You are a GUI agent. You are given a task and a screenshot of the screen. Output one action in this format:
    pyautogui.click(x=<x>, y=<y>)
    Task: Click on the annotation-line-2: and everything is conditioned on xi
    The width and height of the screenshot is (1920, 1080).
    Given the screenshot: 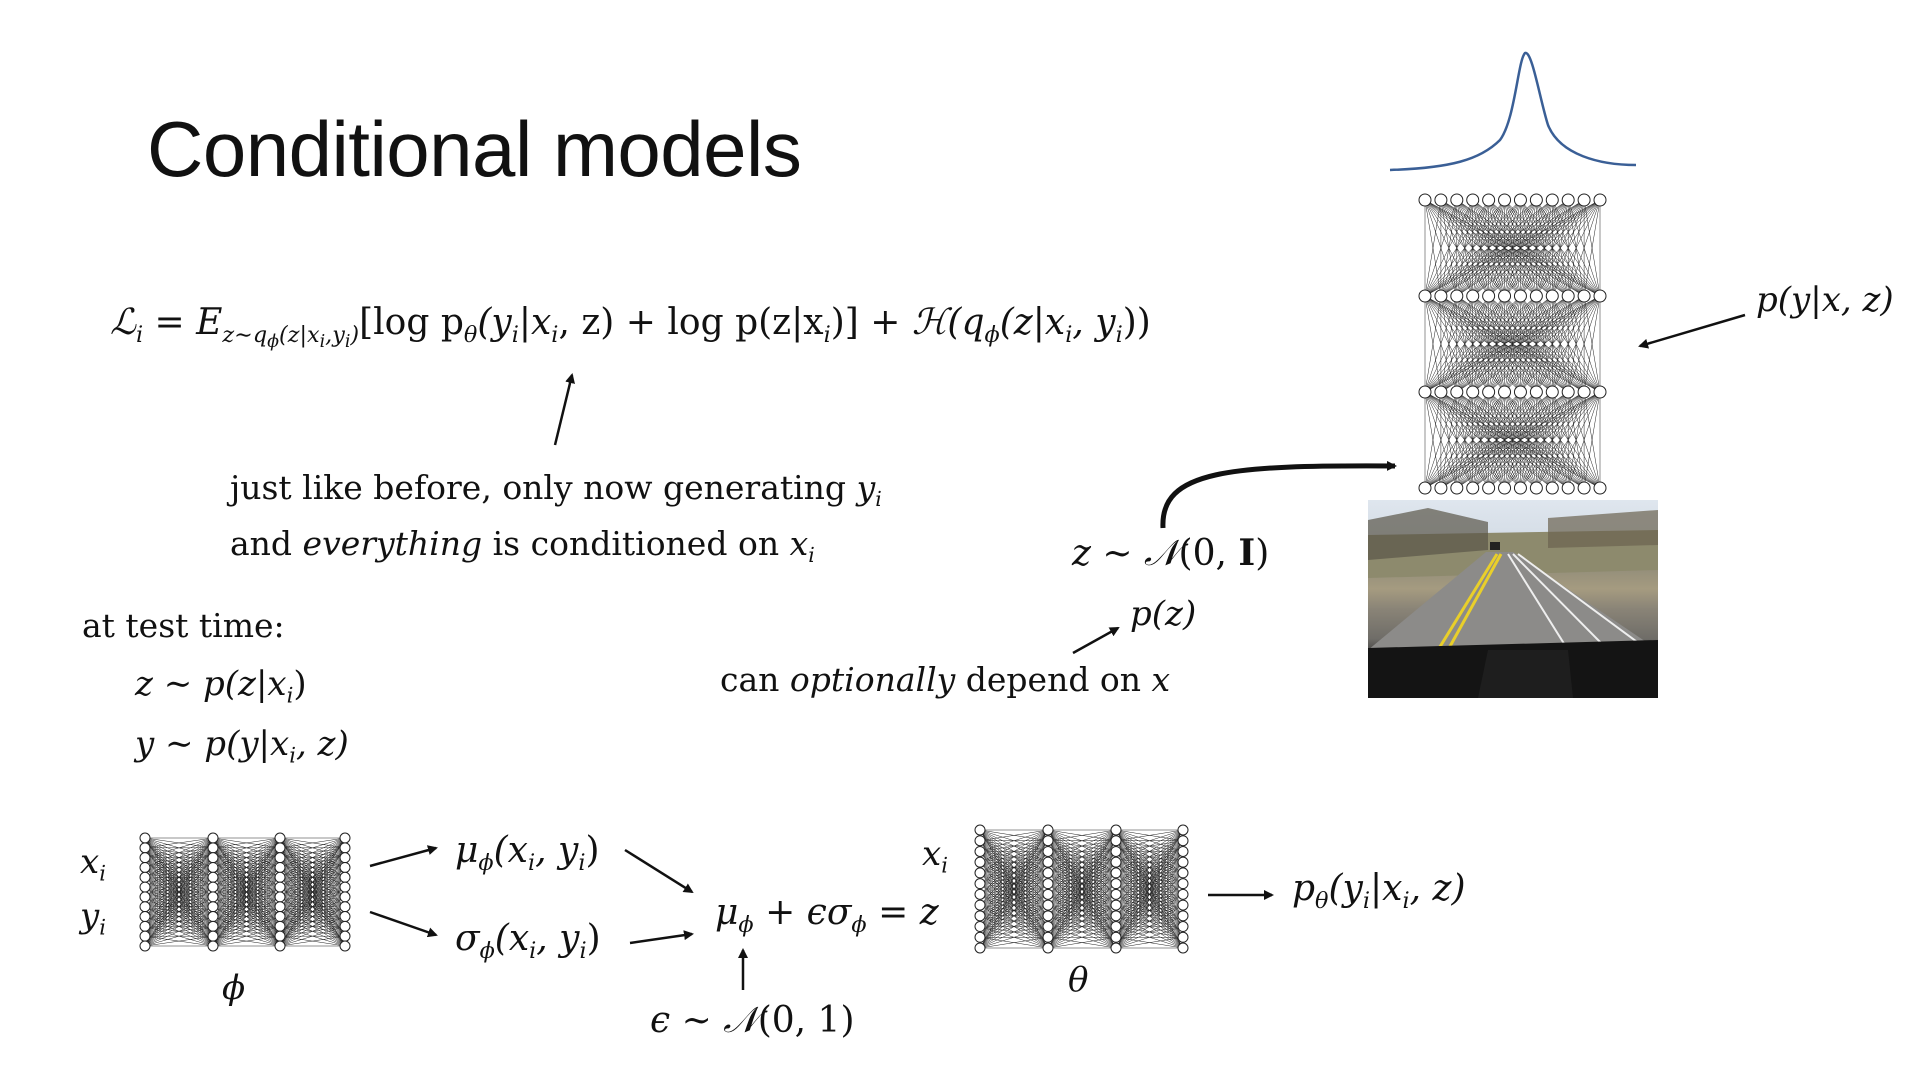 What is the action you would take?
    pyautogui.click(x=522, y=546)
    